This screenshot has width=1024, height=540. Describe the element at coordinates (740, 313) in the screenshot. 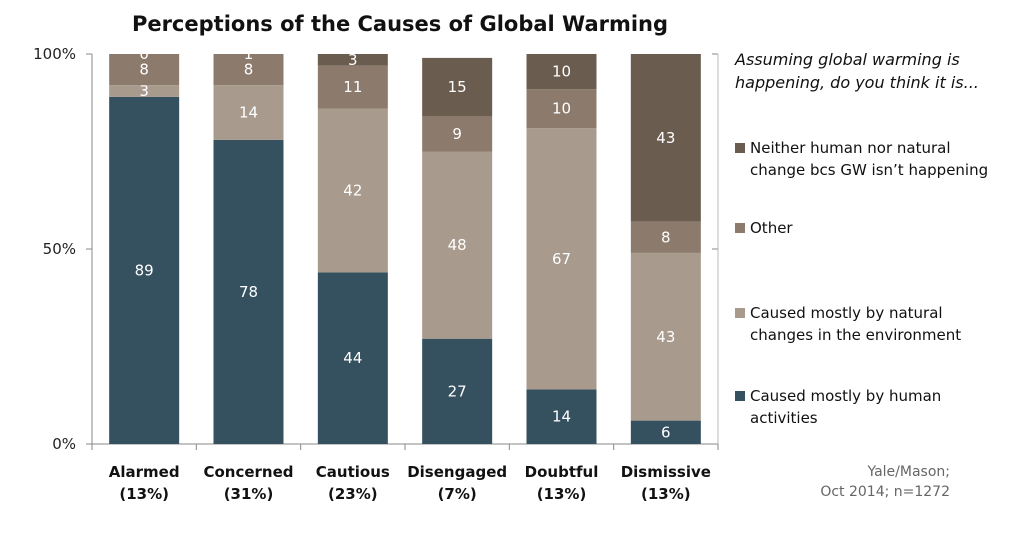

I see `legend-swatch-natural` at that location.